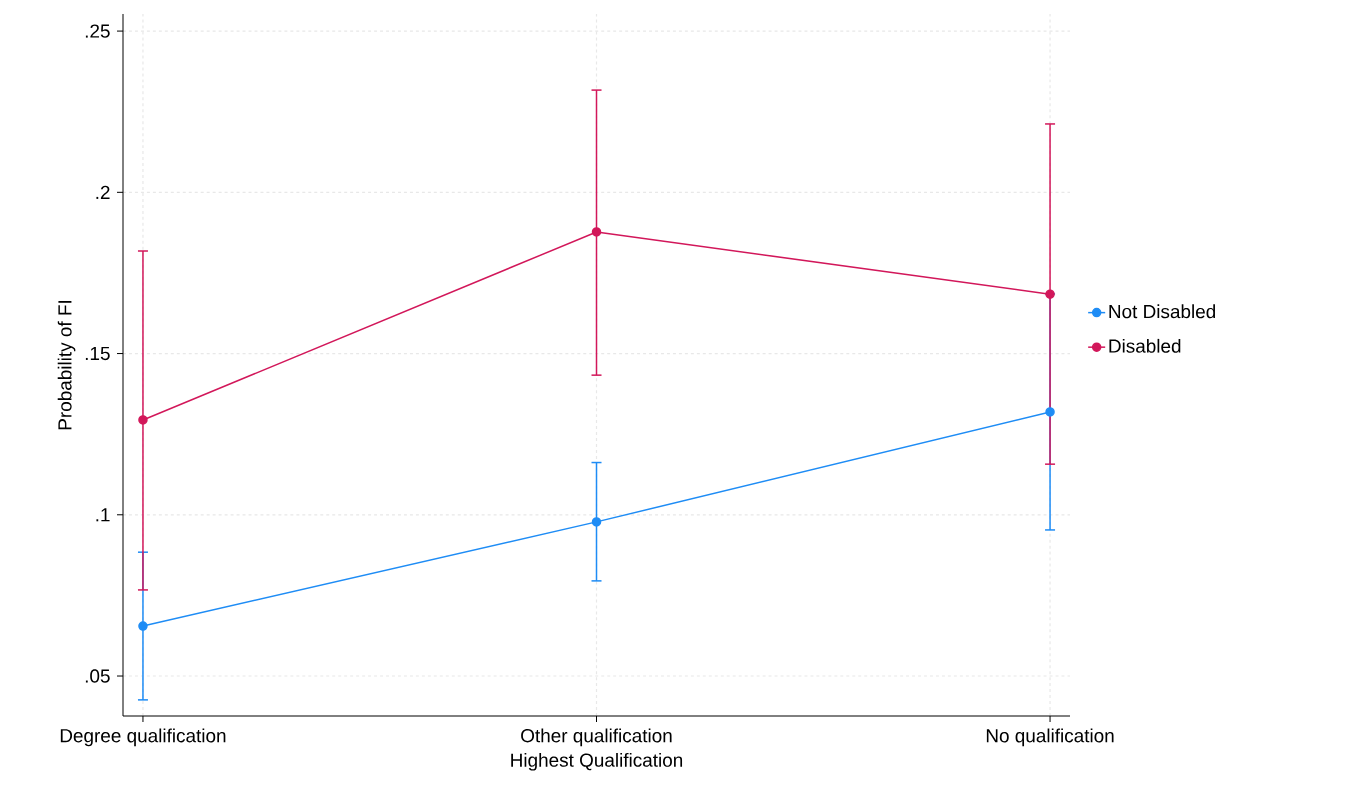 The height and width of the screenshot is (807, 1354). Describe the element at coordinates (97, 676) in the screenshot. I see `y-tick-label: .05` at that location.